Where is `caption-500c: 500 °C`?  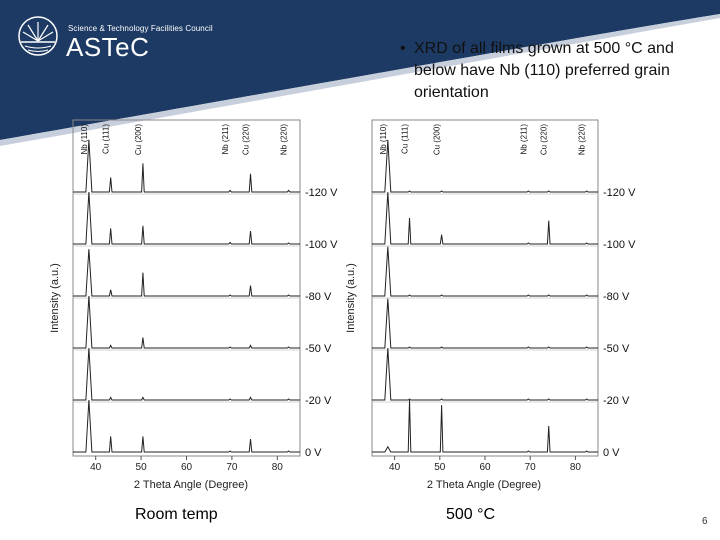
caption-500c: 500 °C is located at coordinates (471, 514).